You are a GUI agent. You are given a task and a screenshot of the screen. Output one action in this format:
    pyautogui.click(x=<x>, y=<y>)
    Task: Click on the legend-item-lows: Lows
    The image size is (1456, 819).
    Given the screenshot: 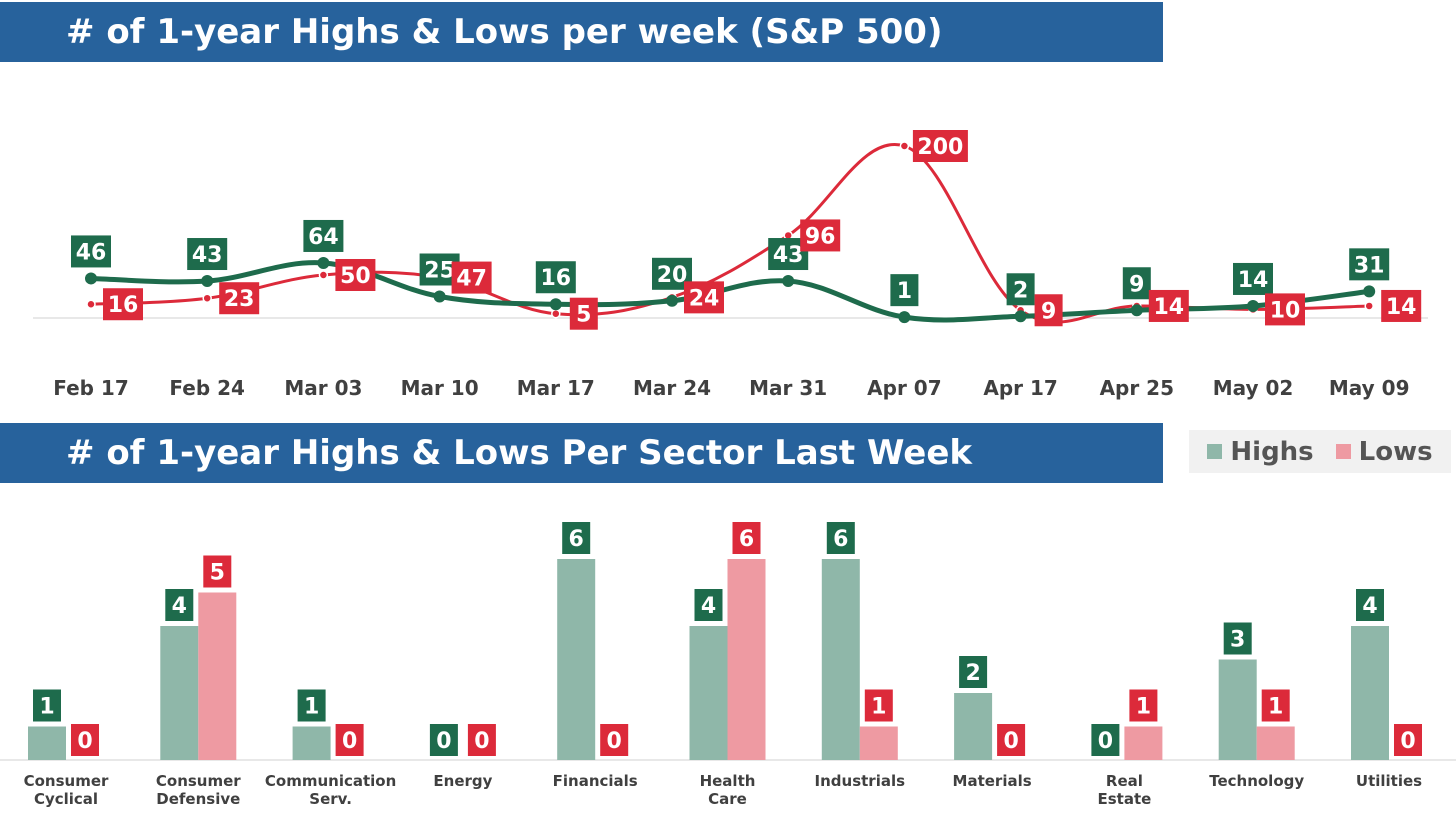 What is the action you would take?
    pyautogui.click(x=1384, y=451)
    